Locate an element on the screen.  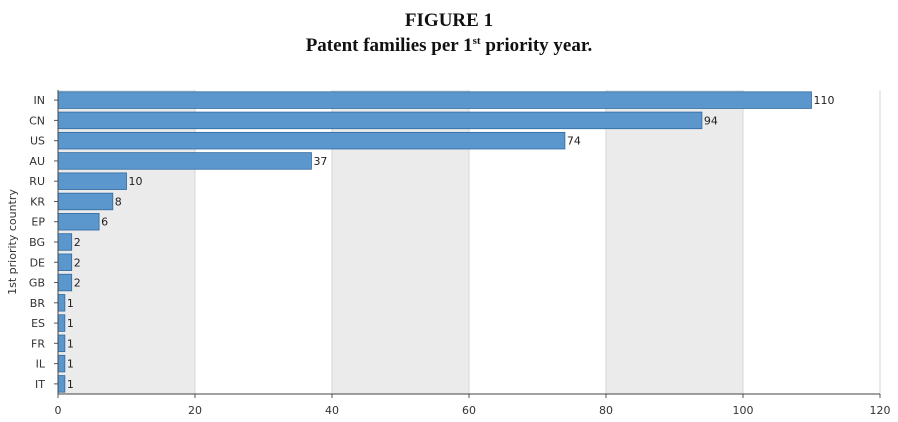
y-tick-label: FR is located at coordinates (38, 343).